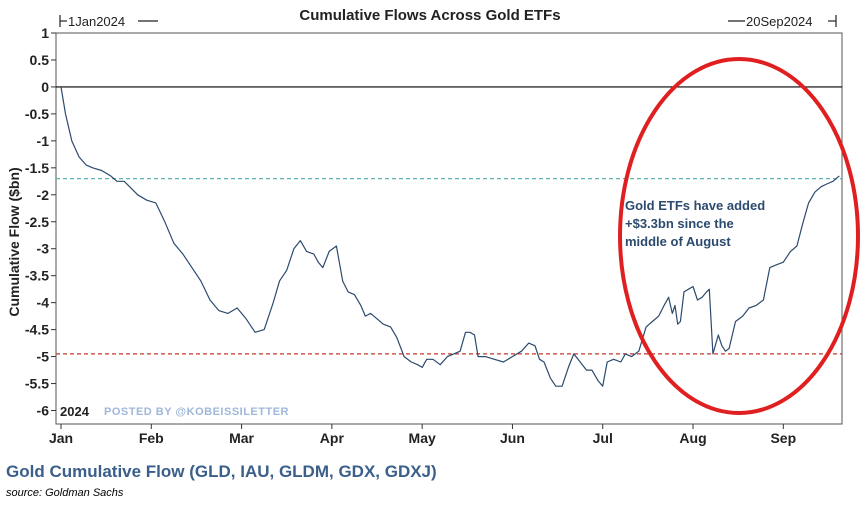  Describe the element at coordinates (678, 241) in the screenshot. I see `annotation-line: middle of August` at that location.